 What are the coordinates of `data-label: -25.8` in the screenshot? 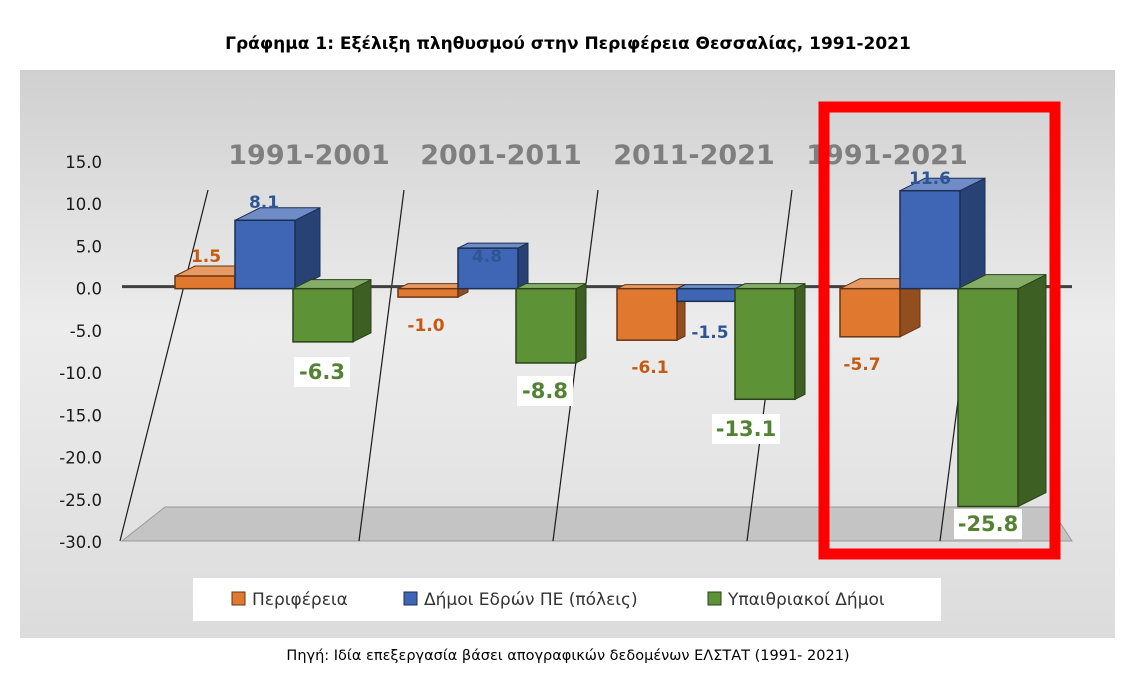 It's located at (988, 524).